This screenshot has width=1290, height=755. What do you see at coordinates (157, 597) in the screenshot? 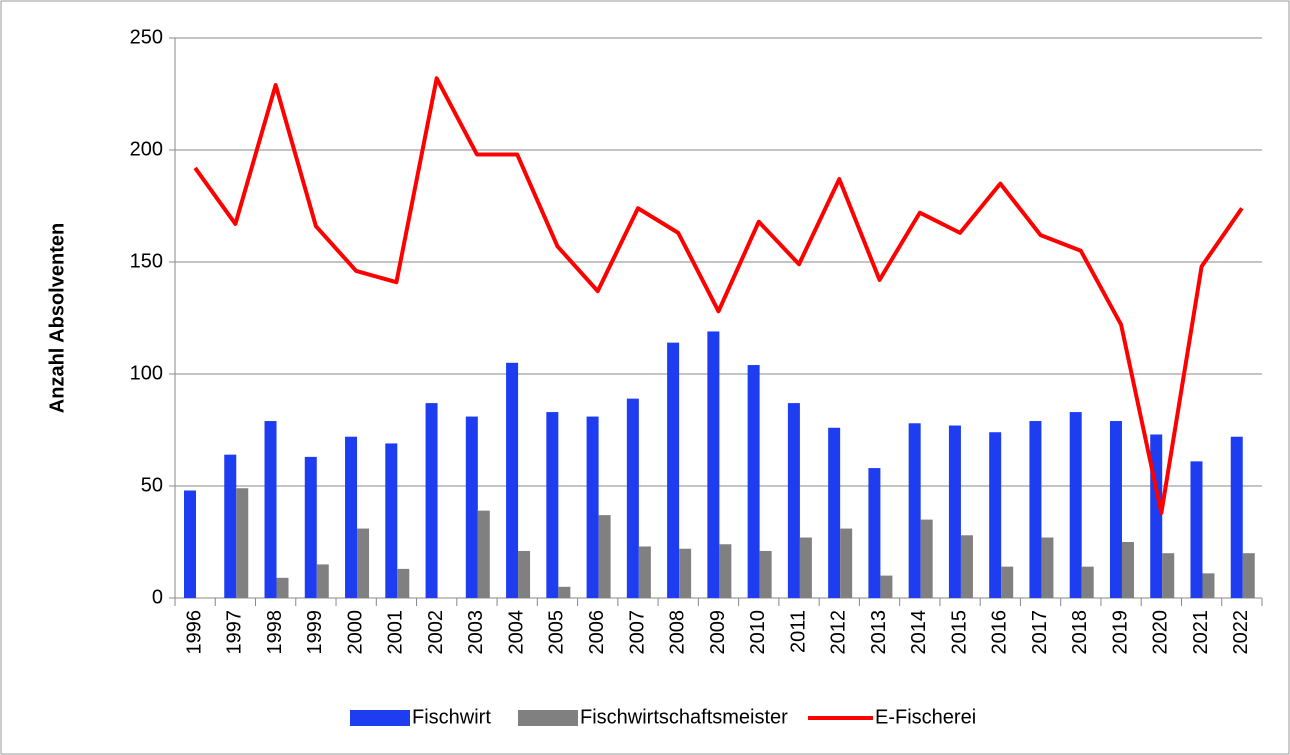
I see `y-tick-label: 0` at bounding box center [157, 597].